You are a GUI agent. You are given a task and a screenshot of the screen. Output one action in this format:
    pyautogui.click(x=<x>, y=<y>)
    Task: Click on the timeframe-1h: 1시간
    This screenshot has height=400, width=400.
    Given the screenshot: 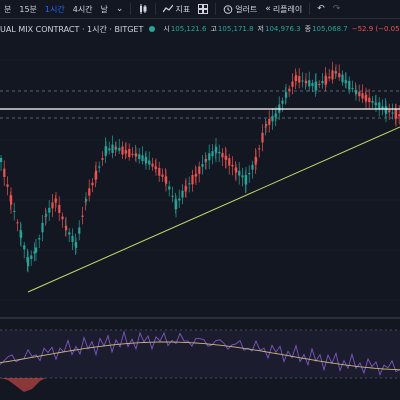 What is the action you would take?
    pyautogui.click(x=54, y=9)
    